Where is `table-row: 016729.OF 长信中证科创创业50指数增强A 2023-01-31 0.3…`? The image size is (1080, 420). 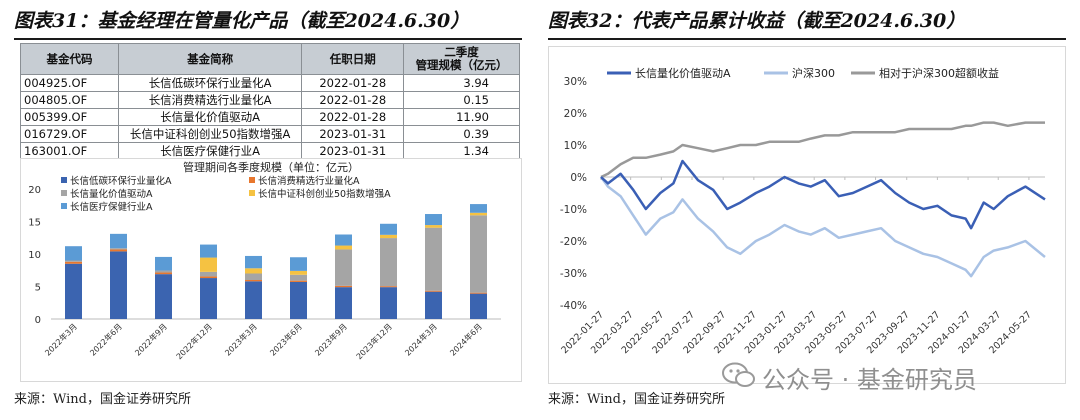 table-row: 016729.OF 长信中证科创创业50指数增强A 2023-01-31 0.3… is located at coordinates (270, 134).